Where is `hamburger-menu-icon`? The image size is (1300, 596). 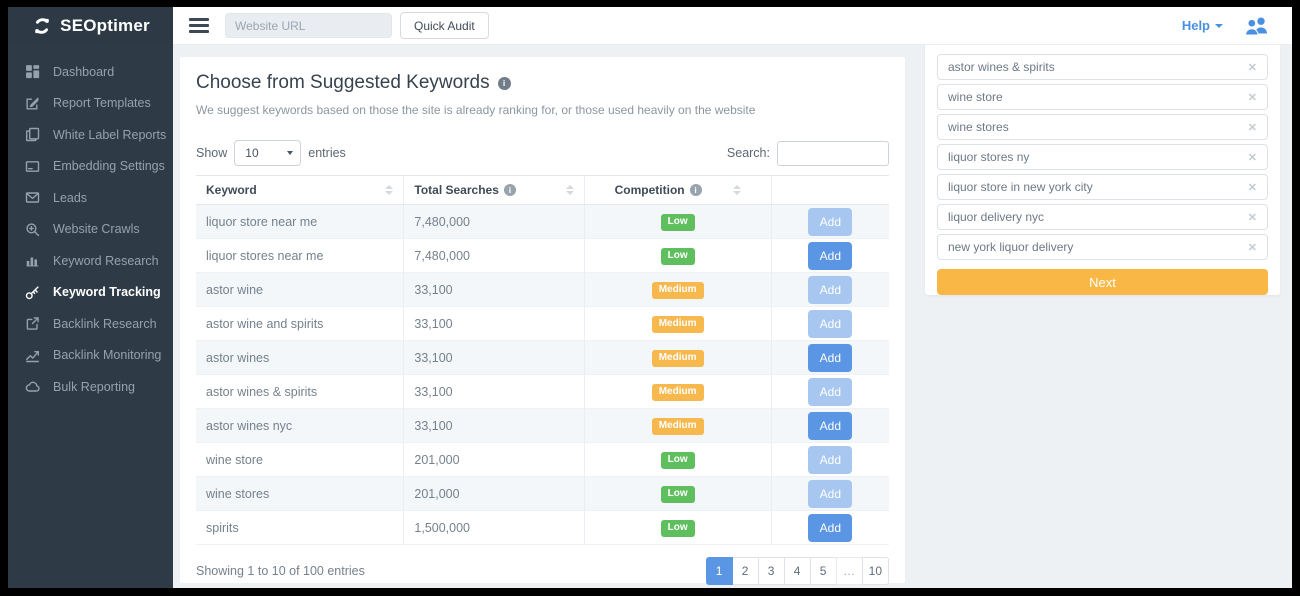 hamburger-menu-icon is located at coordinates (199, 26).